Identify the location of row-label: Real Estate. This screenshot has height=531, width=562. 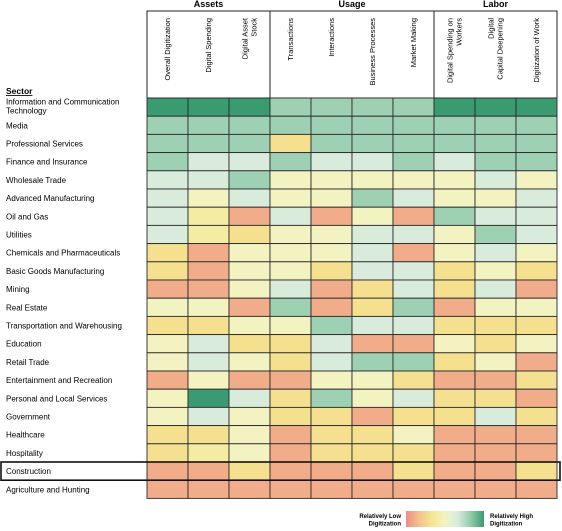
(27, 307).